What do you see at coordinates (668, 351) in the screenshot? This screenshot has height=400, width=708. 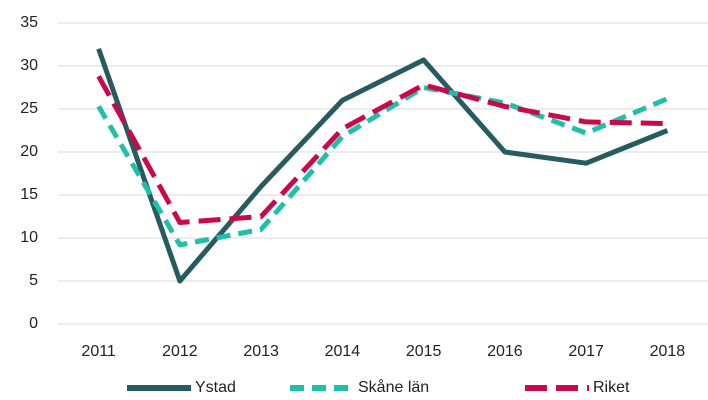 I see `x-tick-label: 2018` at bounding box center [668, 351].